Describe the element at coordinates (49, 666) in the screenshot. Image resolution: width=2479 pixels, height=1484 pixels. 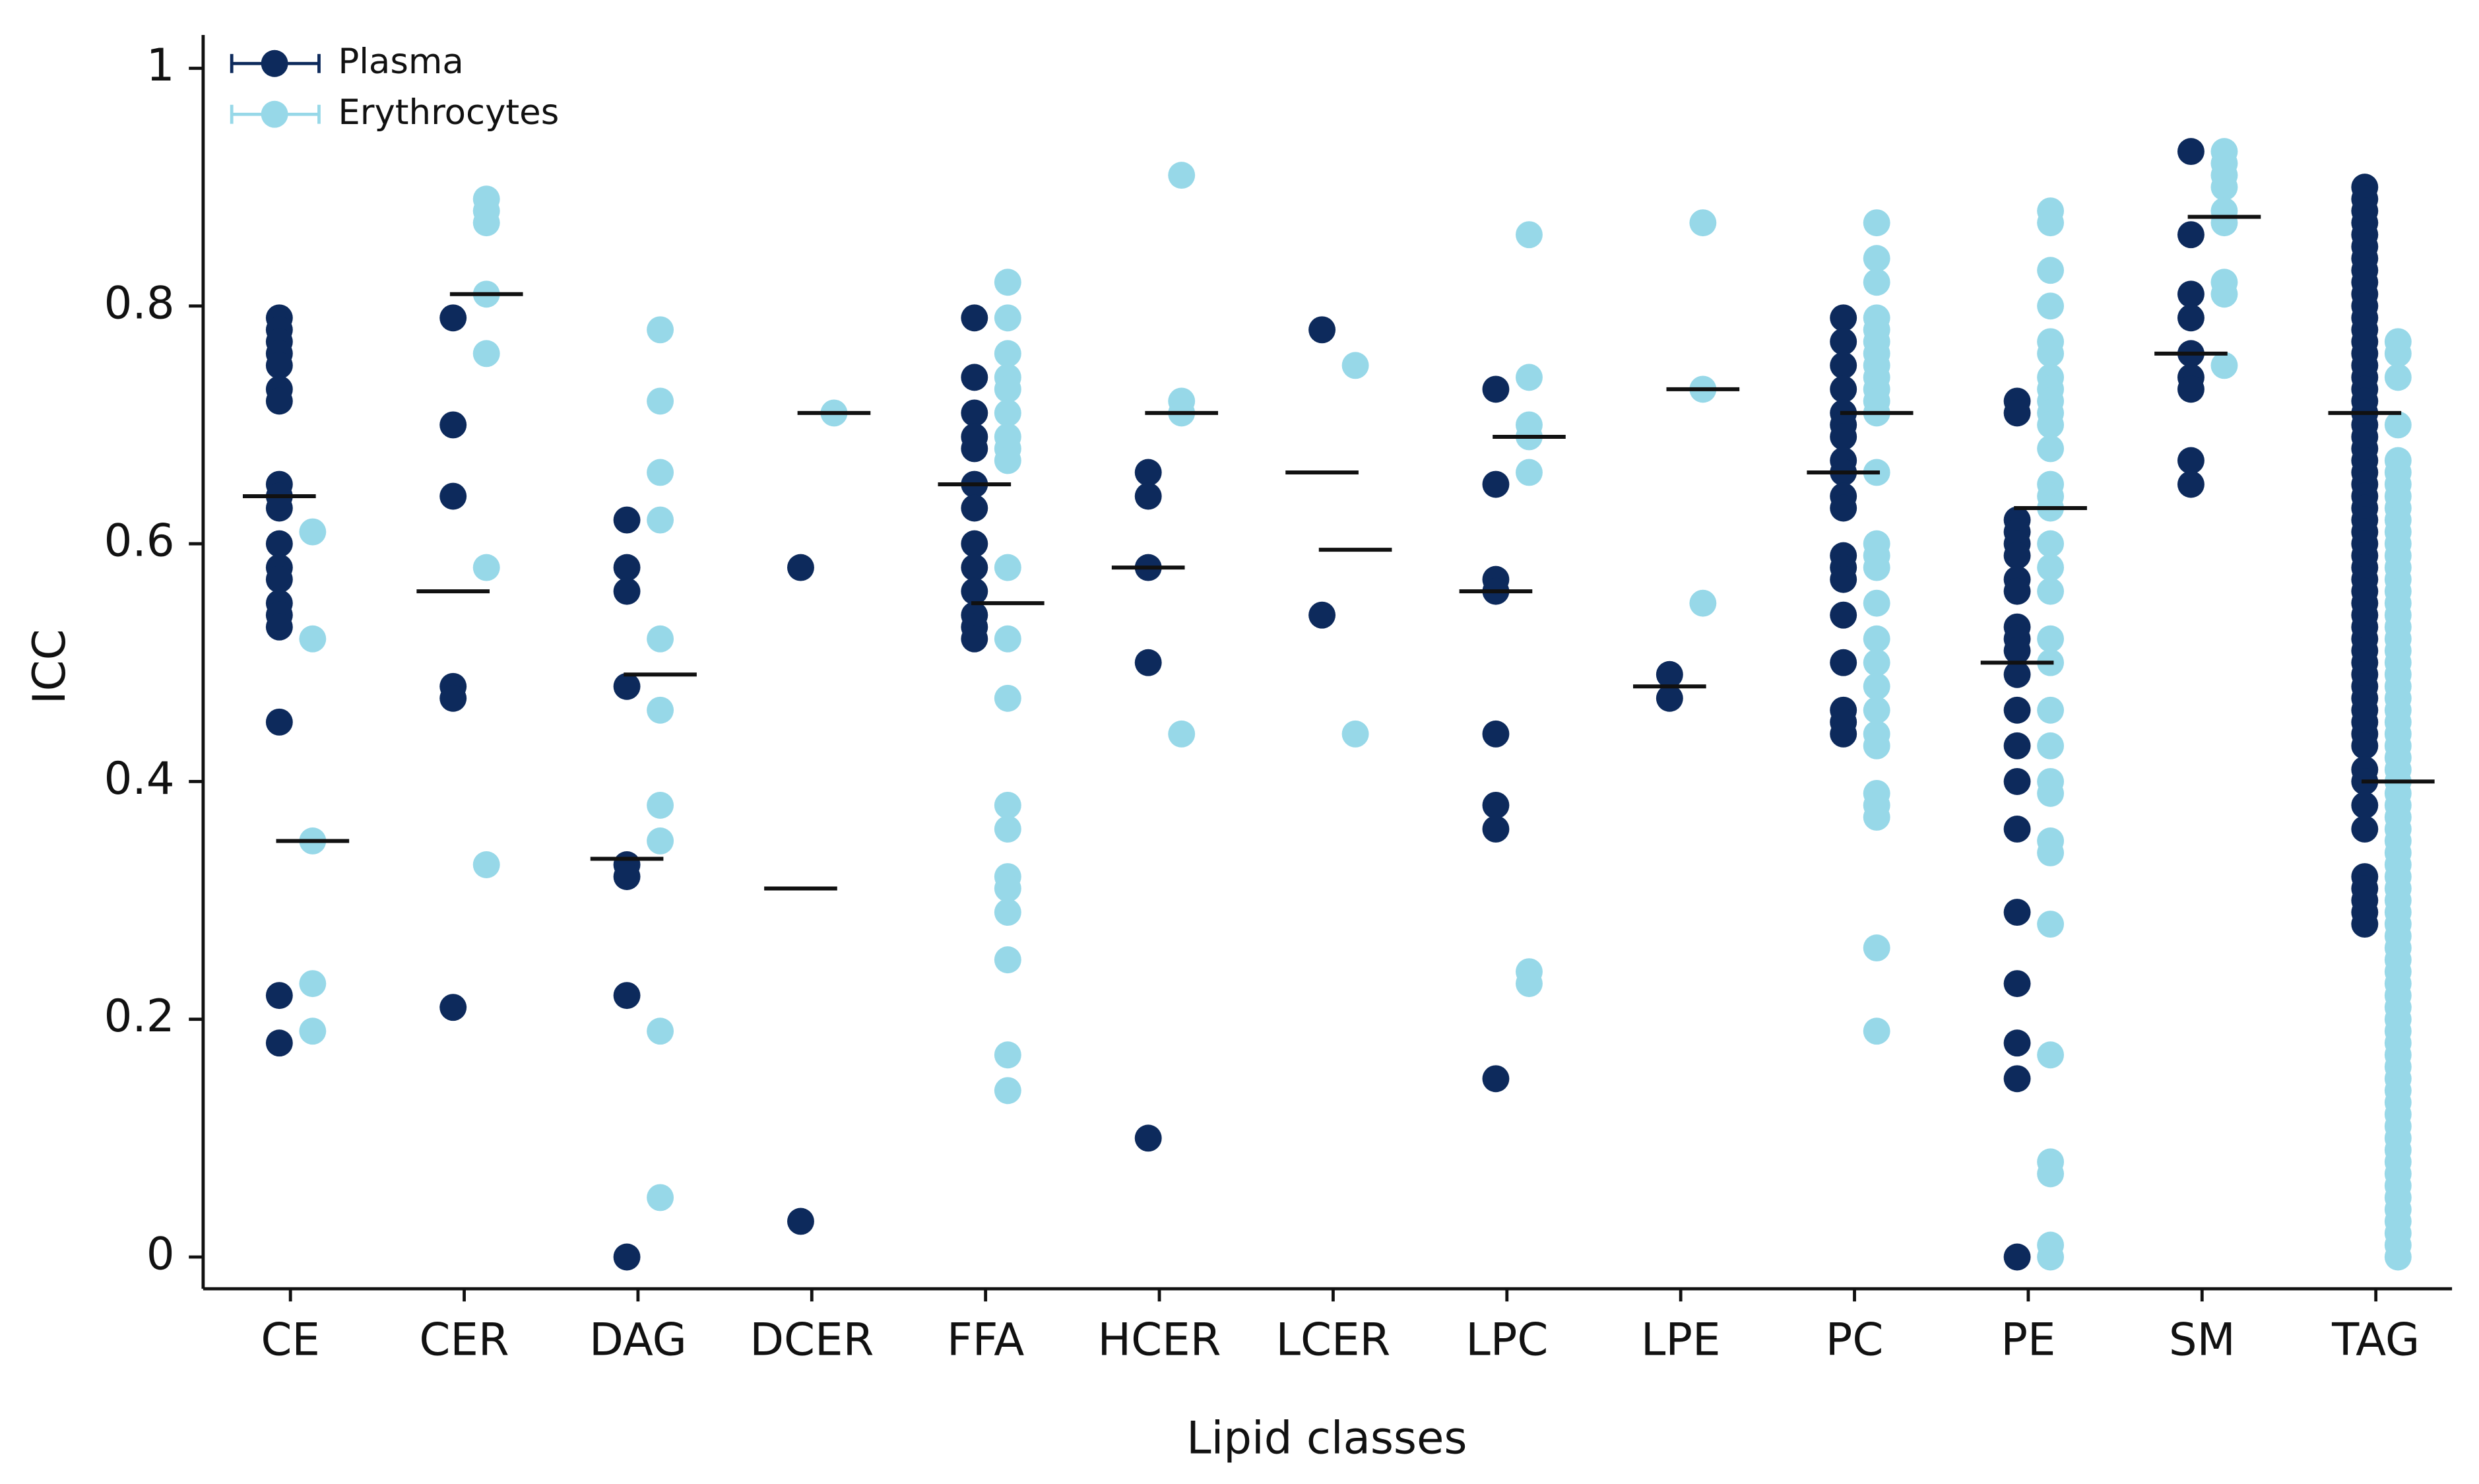
I see `y-axis-label: ICC` at that location.